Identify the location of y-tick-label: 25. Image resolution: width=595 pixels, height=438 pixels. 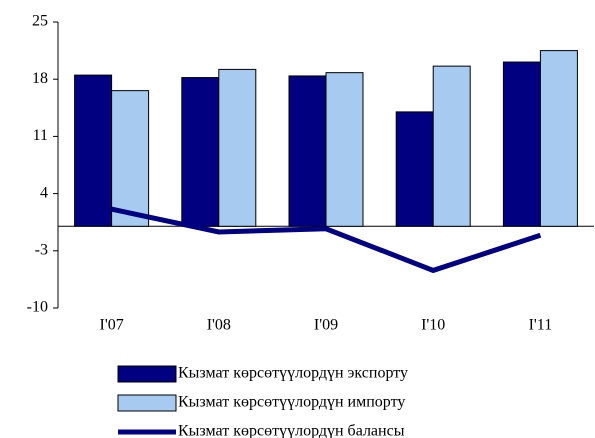
(40, 21).